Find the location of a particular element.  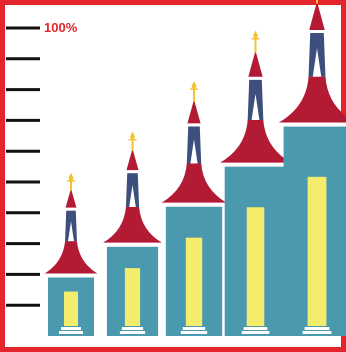

y-axis-ticks is located at coordinates (23, 166).